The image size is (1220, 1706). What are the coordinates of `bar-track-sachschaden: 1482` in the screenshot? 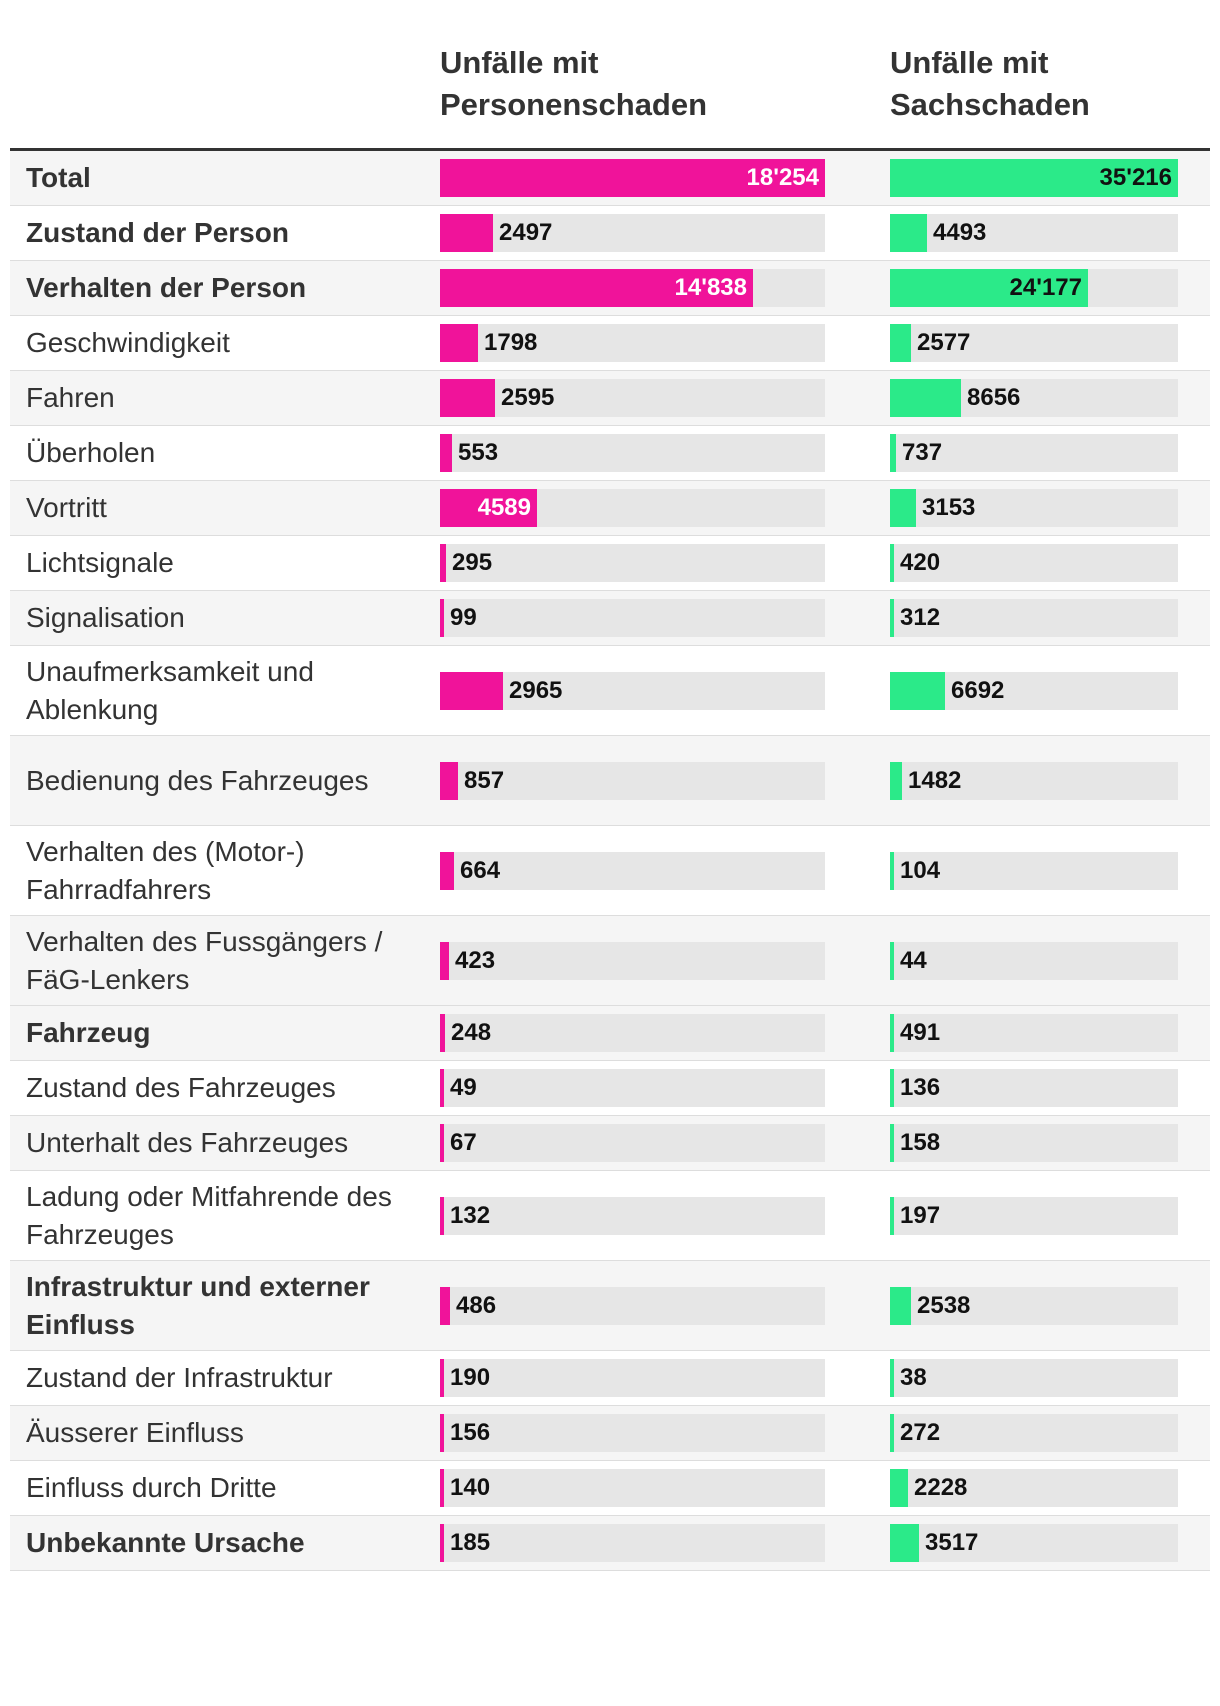 It's located at (1034, 780).